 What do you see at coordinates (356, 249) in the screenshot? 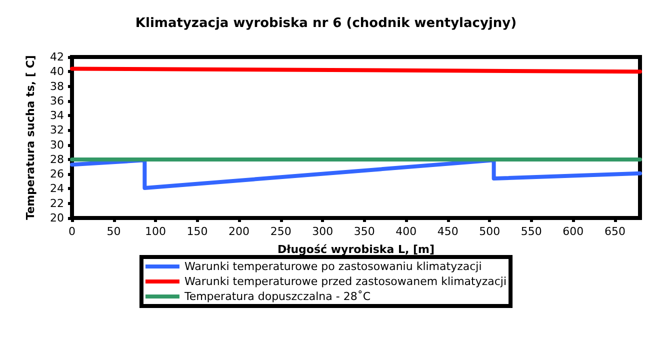
I see `x-axis-title: Długość wyrobiska L, [m]` at bounding box center [356, 249].